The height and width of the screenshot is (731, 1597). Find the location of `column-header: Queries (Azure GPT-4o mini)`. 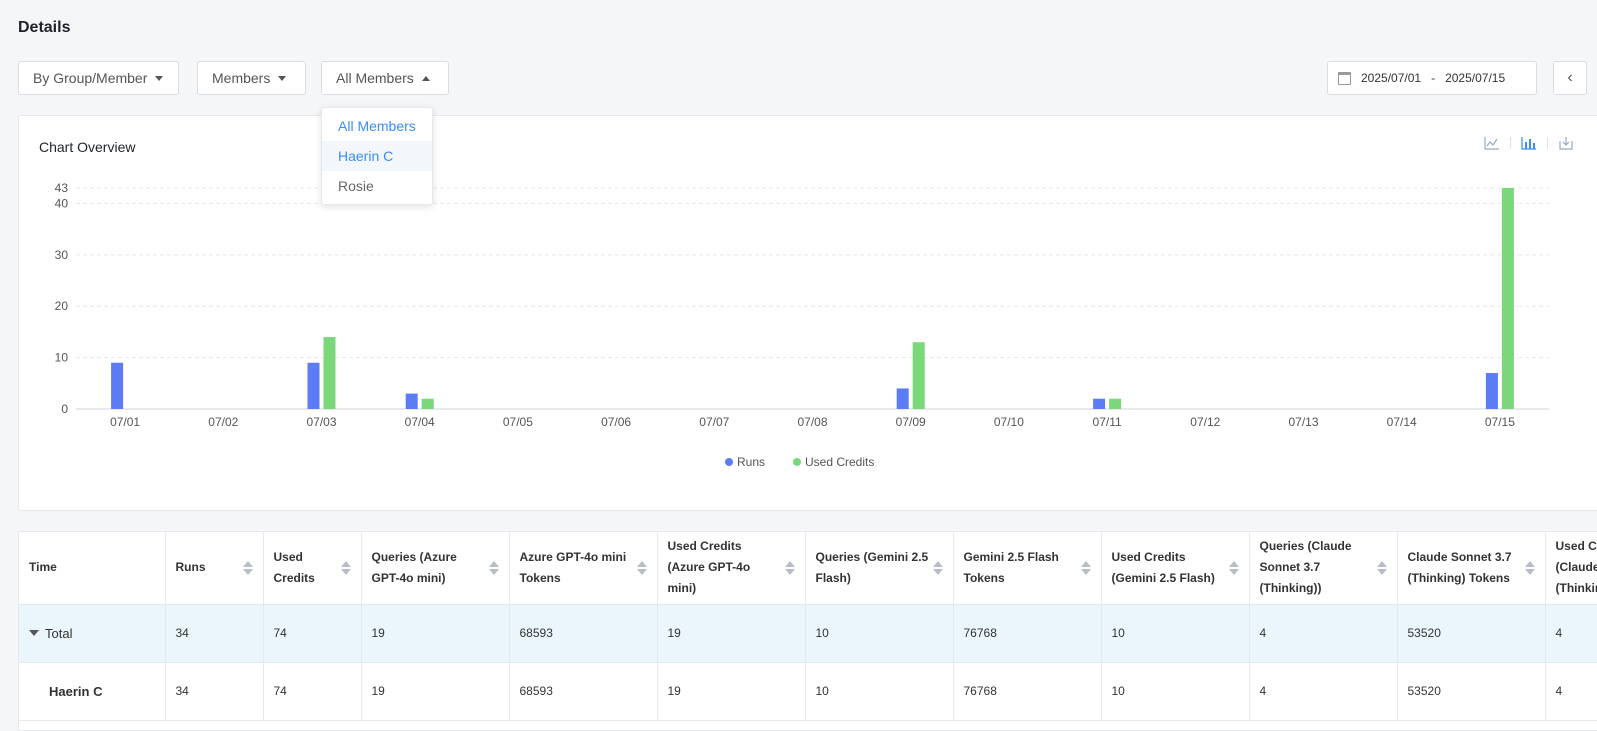

column-header: Queries (Azure GPT-4o mini) is located at coordinates (435, 568).